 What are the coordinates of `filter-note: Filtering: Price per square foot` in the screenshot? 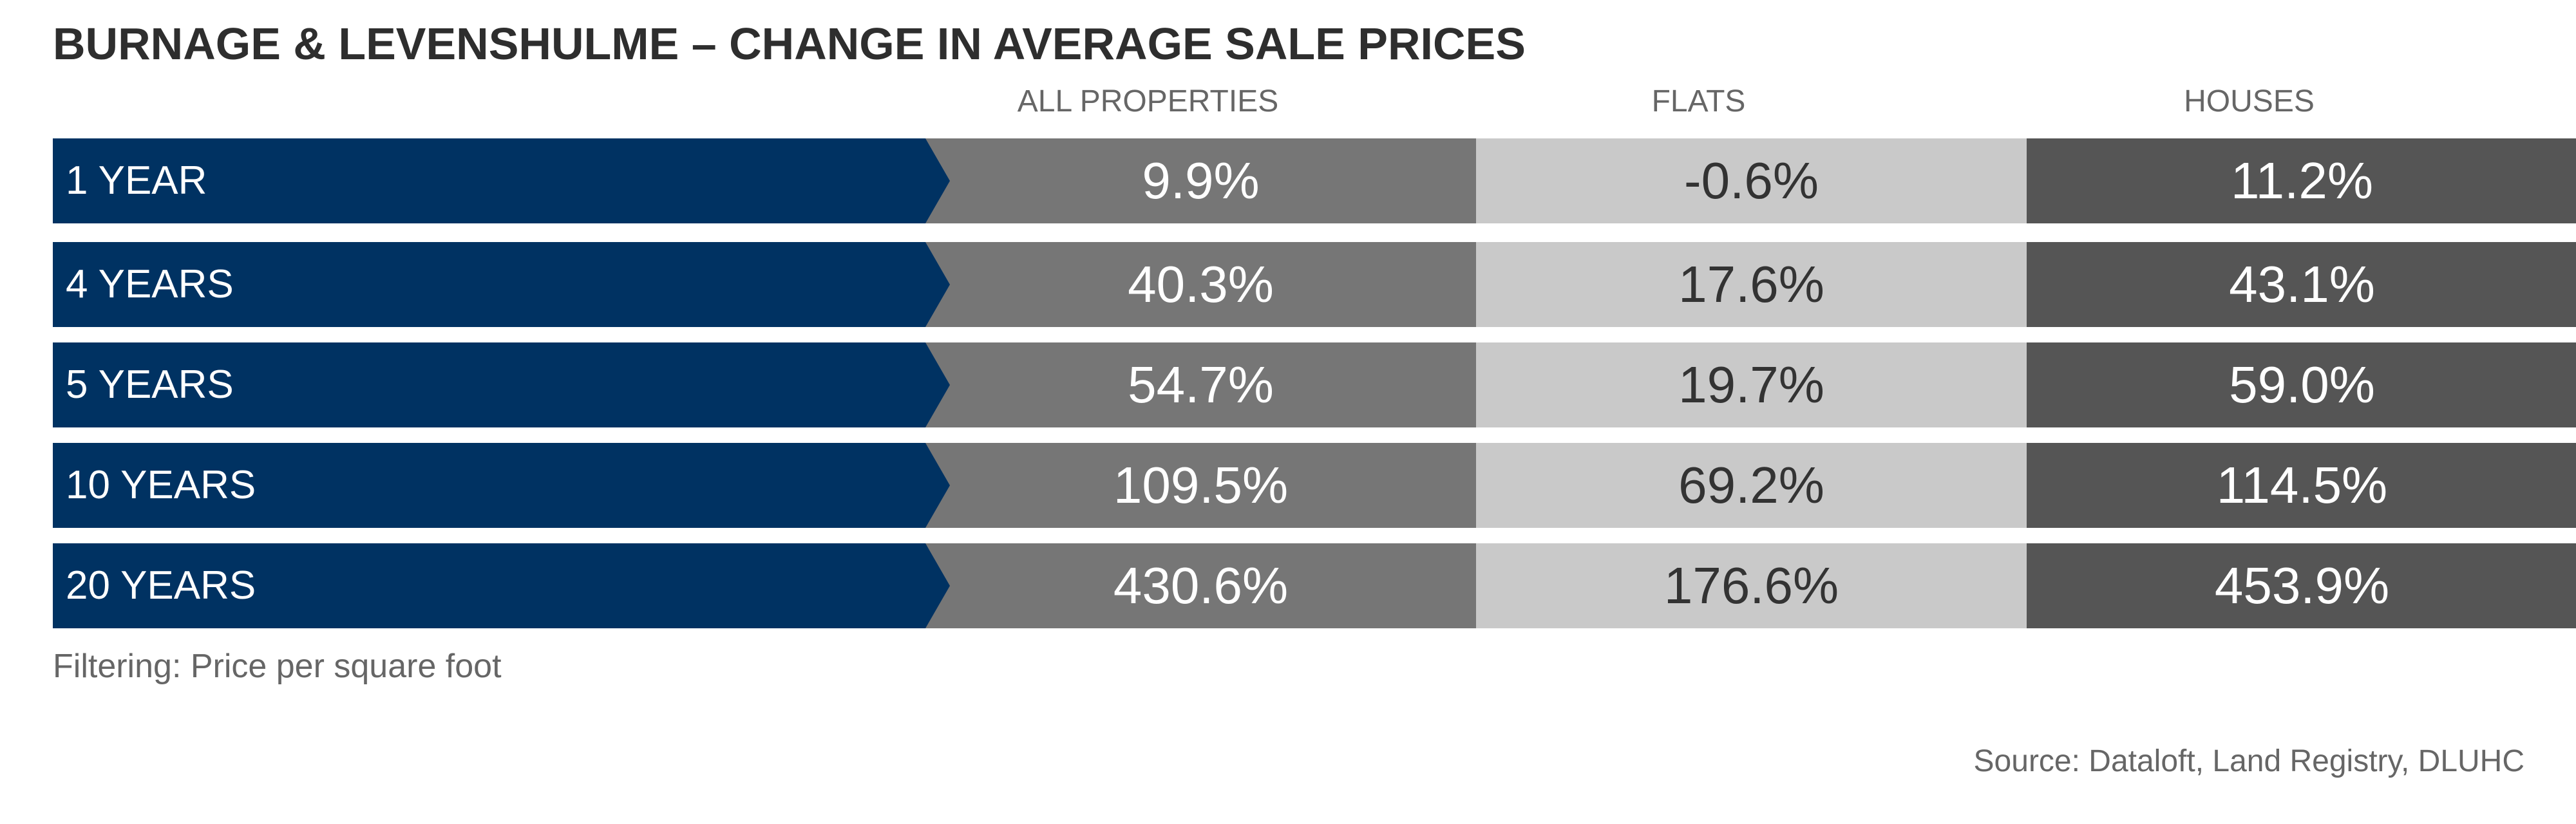 It's located at (277, 666).